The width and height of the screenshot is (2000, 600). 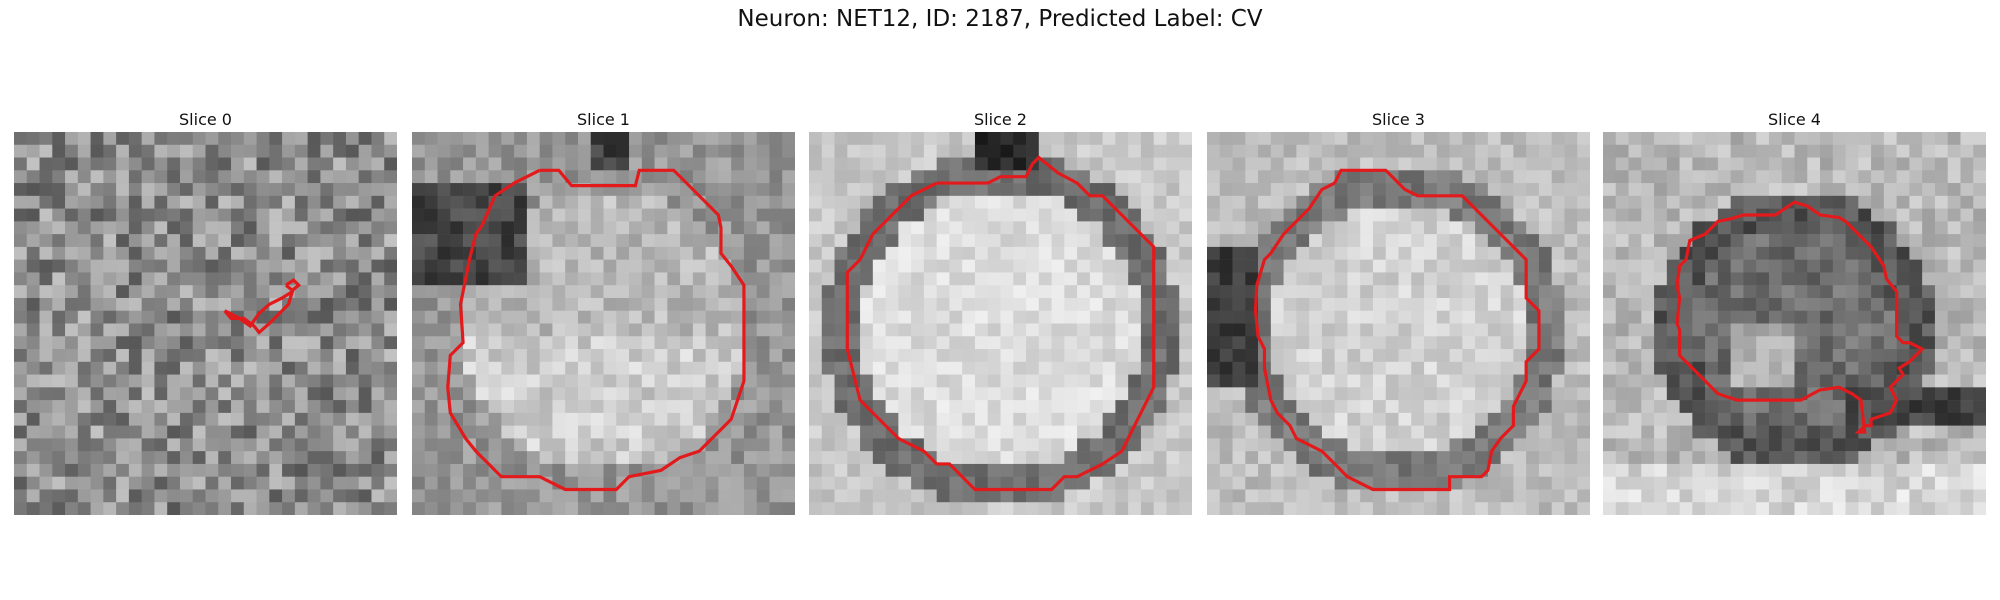 I want to click on slice-panel-3: Slice 3, so click(x=1398, y=311).